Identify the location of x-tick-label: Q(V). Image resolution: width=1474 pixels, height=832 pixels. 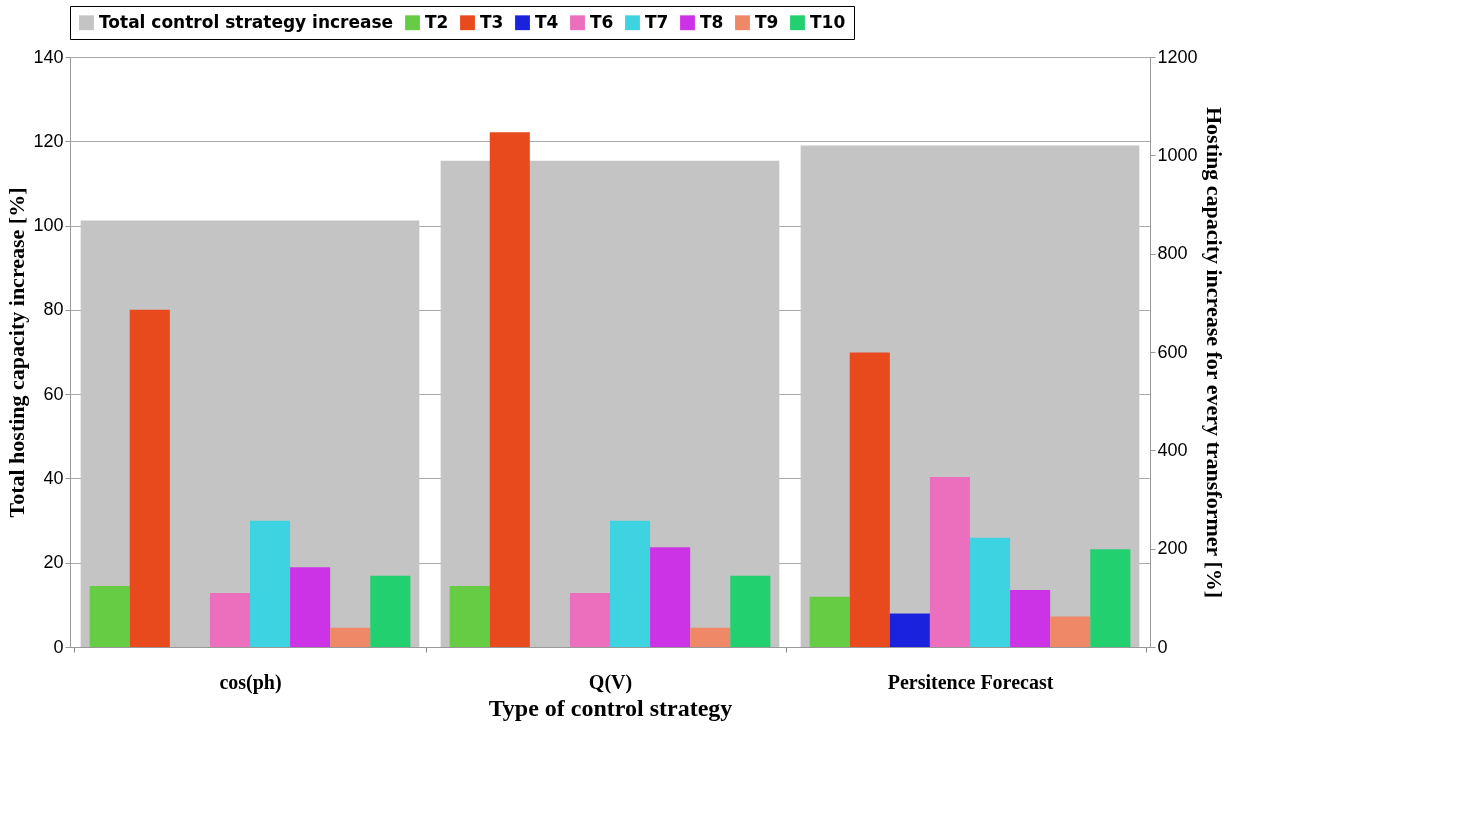
(610, 682).